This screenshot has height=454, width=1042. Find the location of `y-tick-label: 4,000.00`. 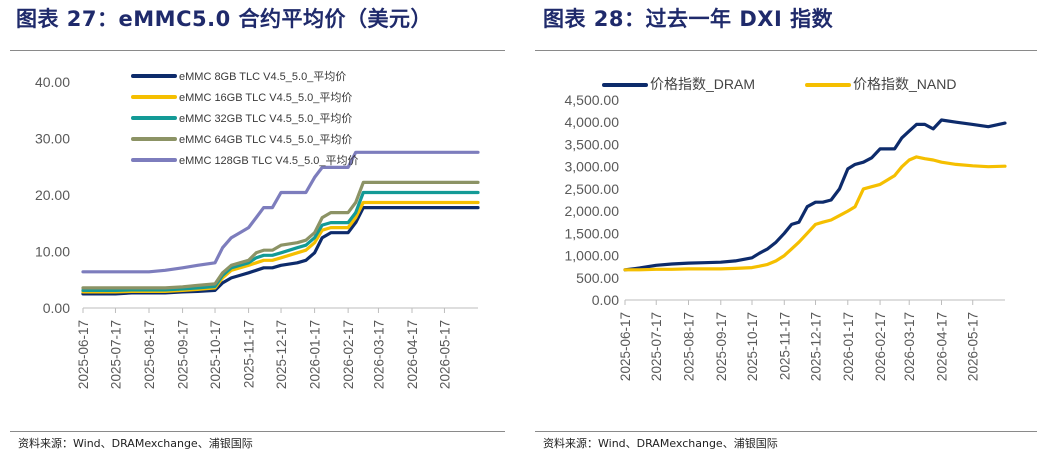

y-tick-label: 4,000.00 is located at coordinates (592, 122).